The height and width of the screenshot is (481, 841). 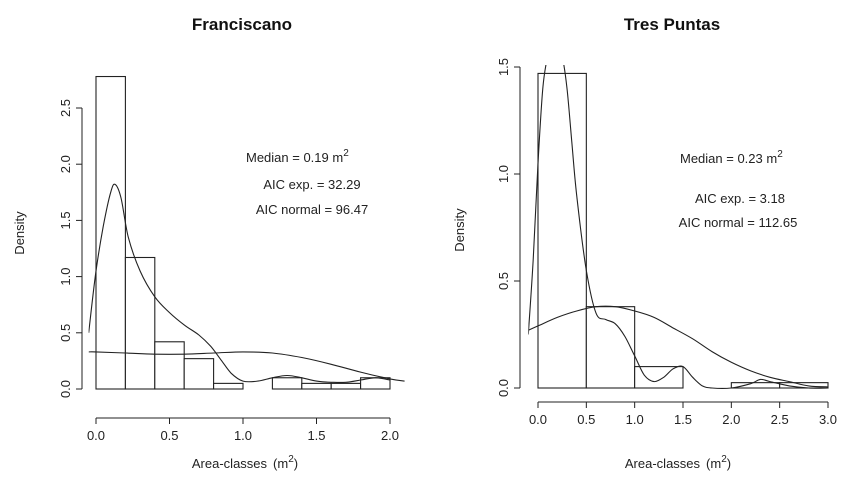 What do you see at coordinates (311, 184) in the screenshot?
I see `aic-exp-annotation: AIC exp. = 32.29` at bounding box center [311, 184].